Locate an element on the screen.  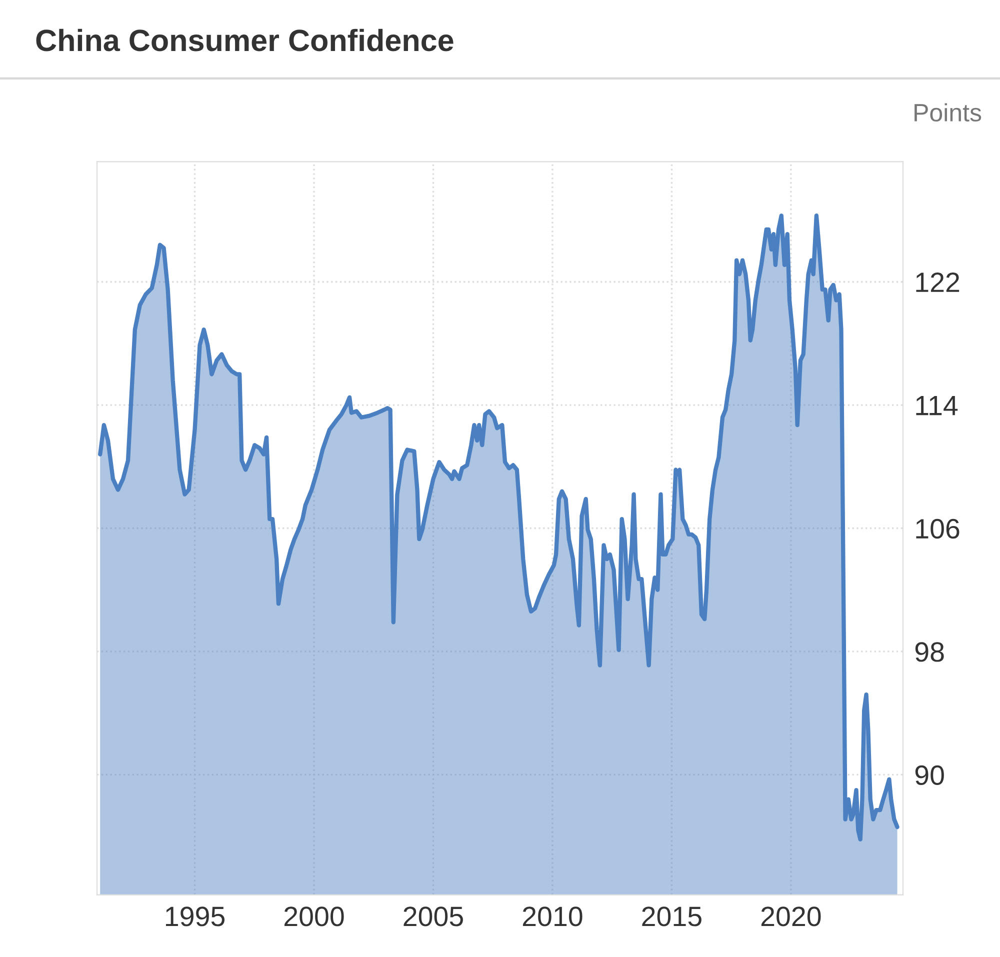
y-tick-label: 122 is located at coordinates (938, 282).